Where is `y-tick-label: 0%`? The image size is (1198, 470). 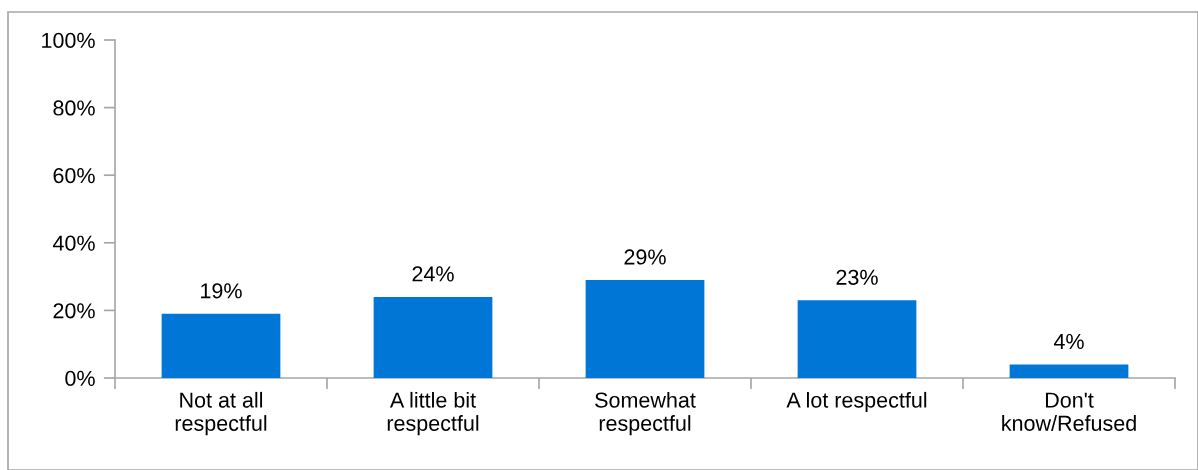
y-tick-label: 0% is located at coordinates (80, 378).